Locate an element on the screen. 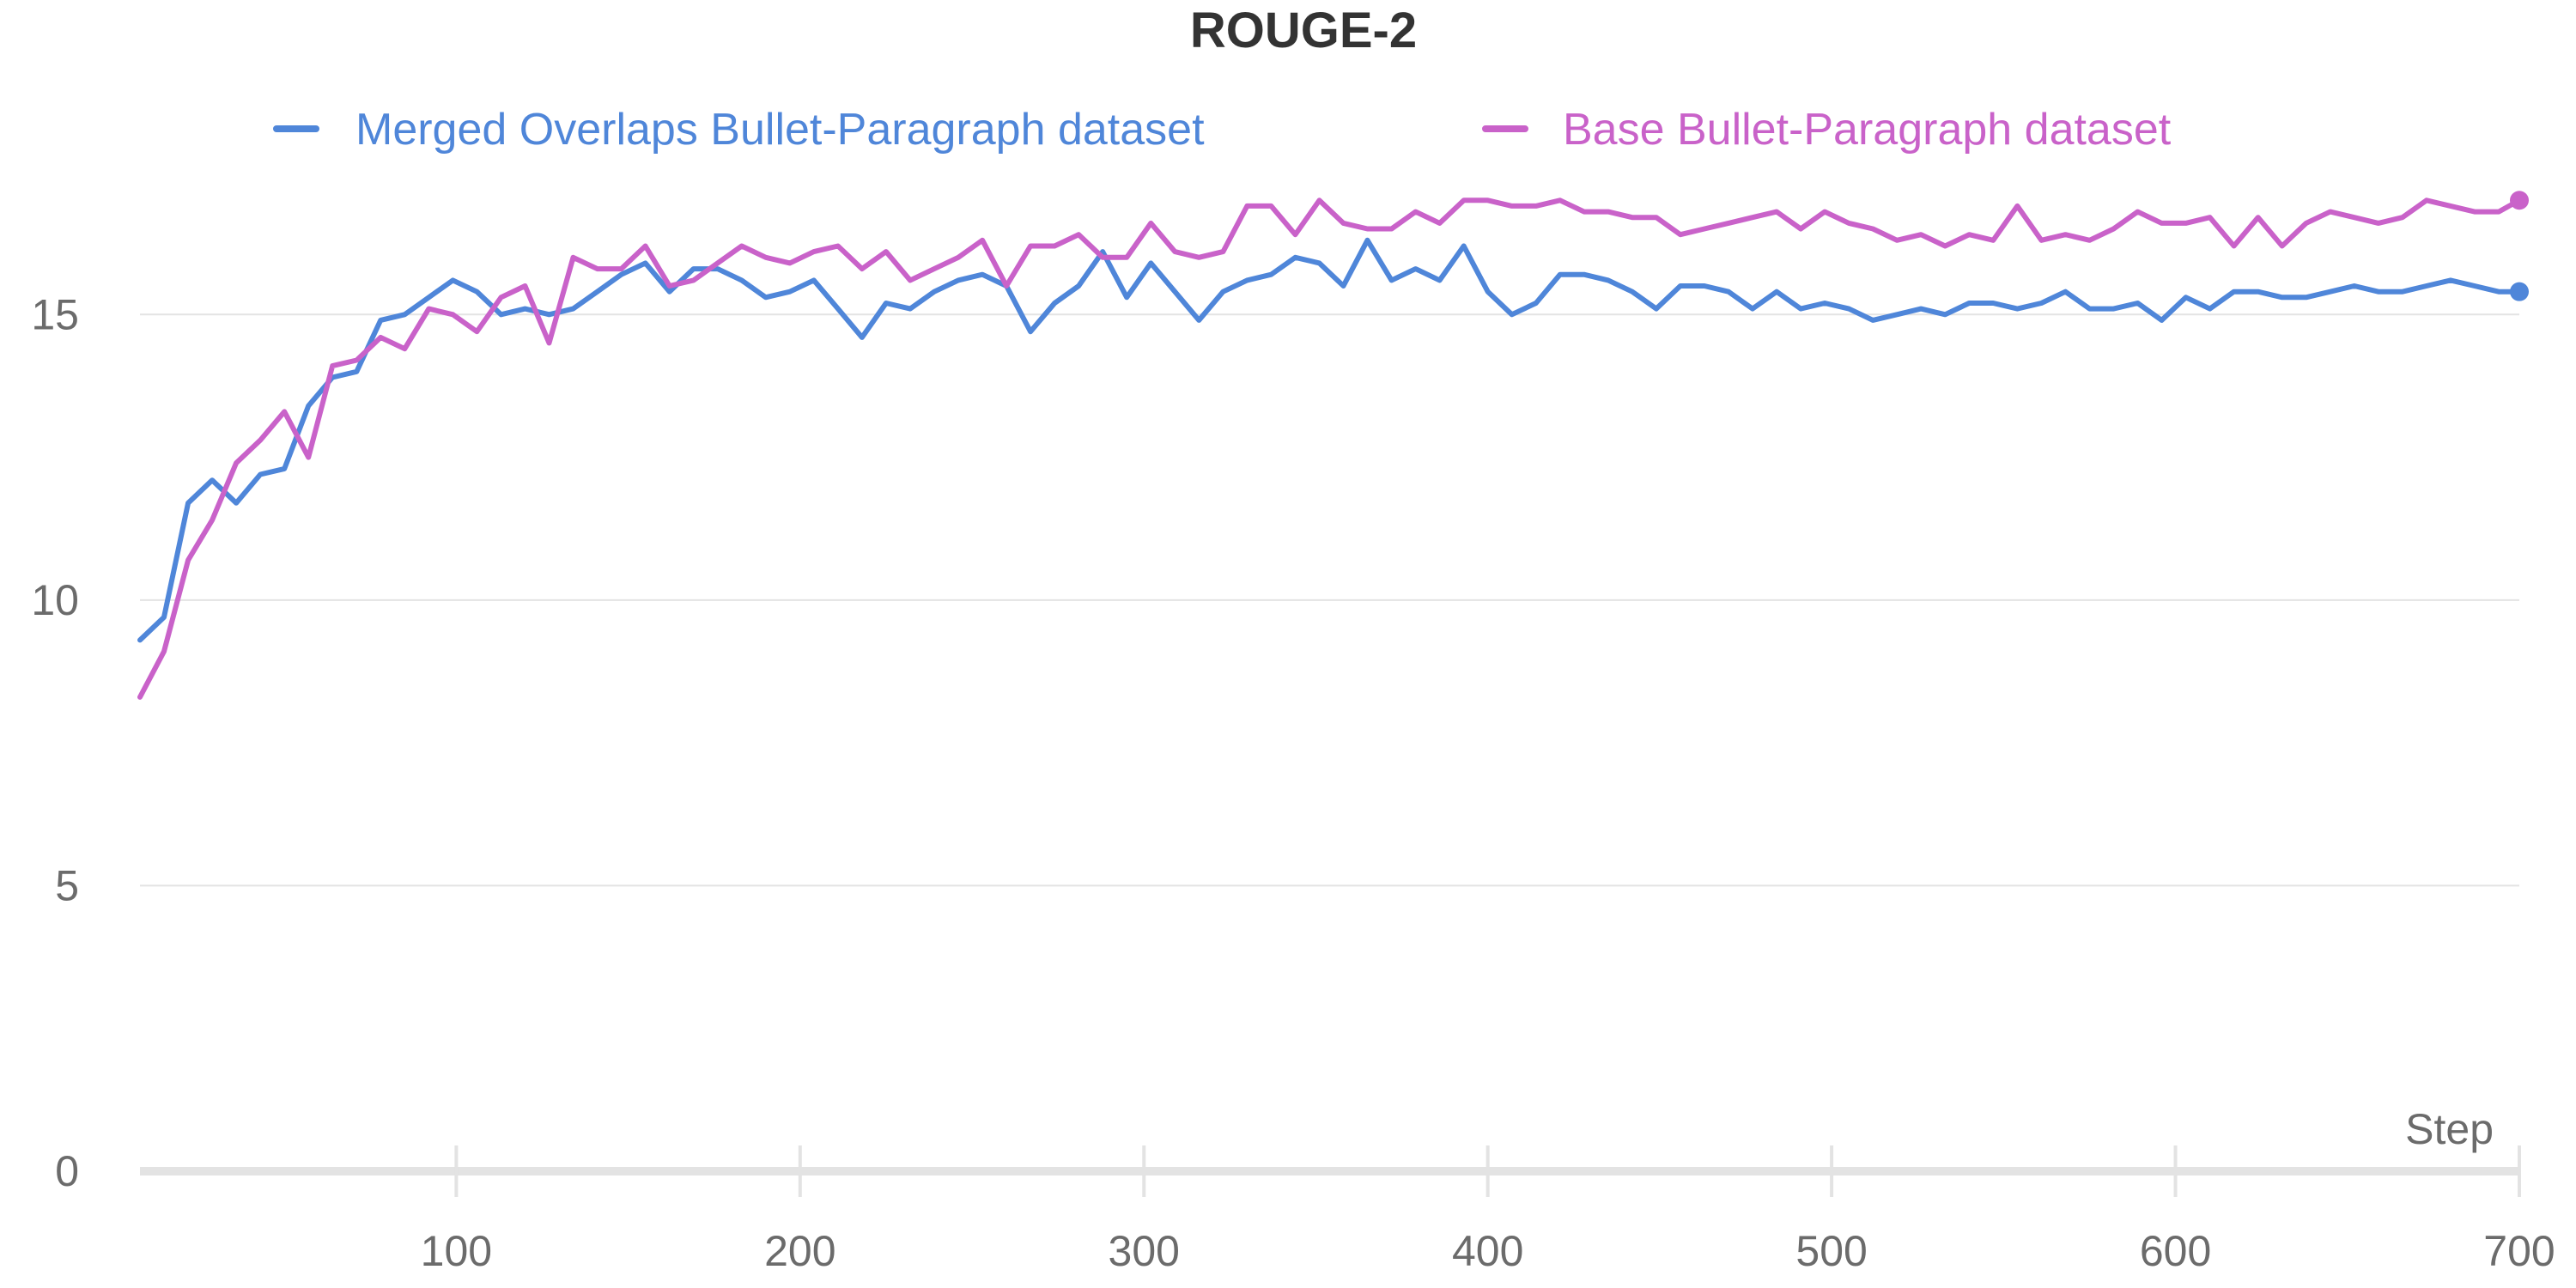 The image size is (2576, 1288). legend-item-base: Base Bullet-Paragraph dataset is located at coordinates (1827, 130).